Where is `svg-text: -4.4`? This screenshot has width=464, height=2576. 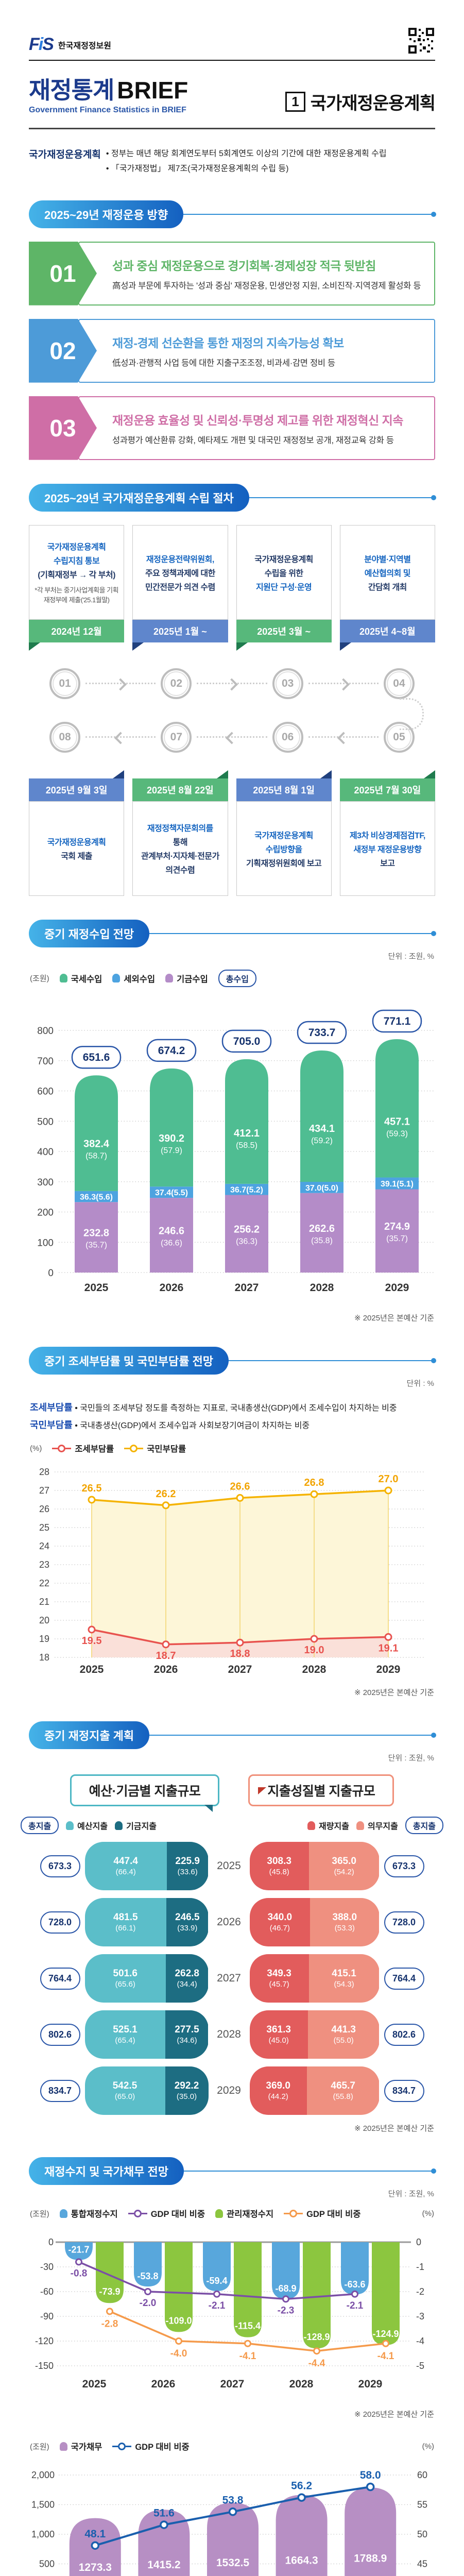 svg-text: -4.4 is located at coordinates (316, 2364).